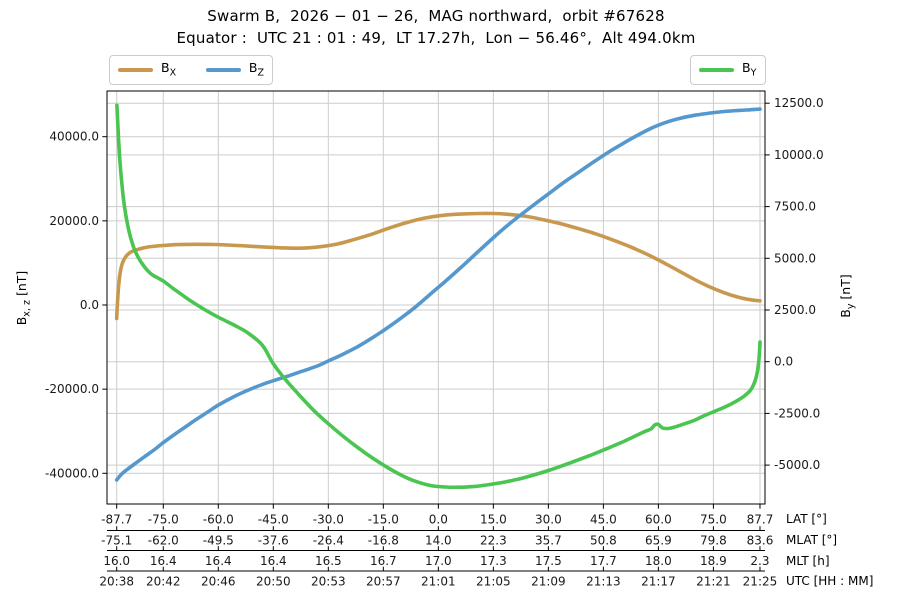 This screenshot has width=900, height=600. I want to click on legend-entry-bz: BZ, so click(234, 69).